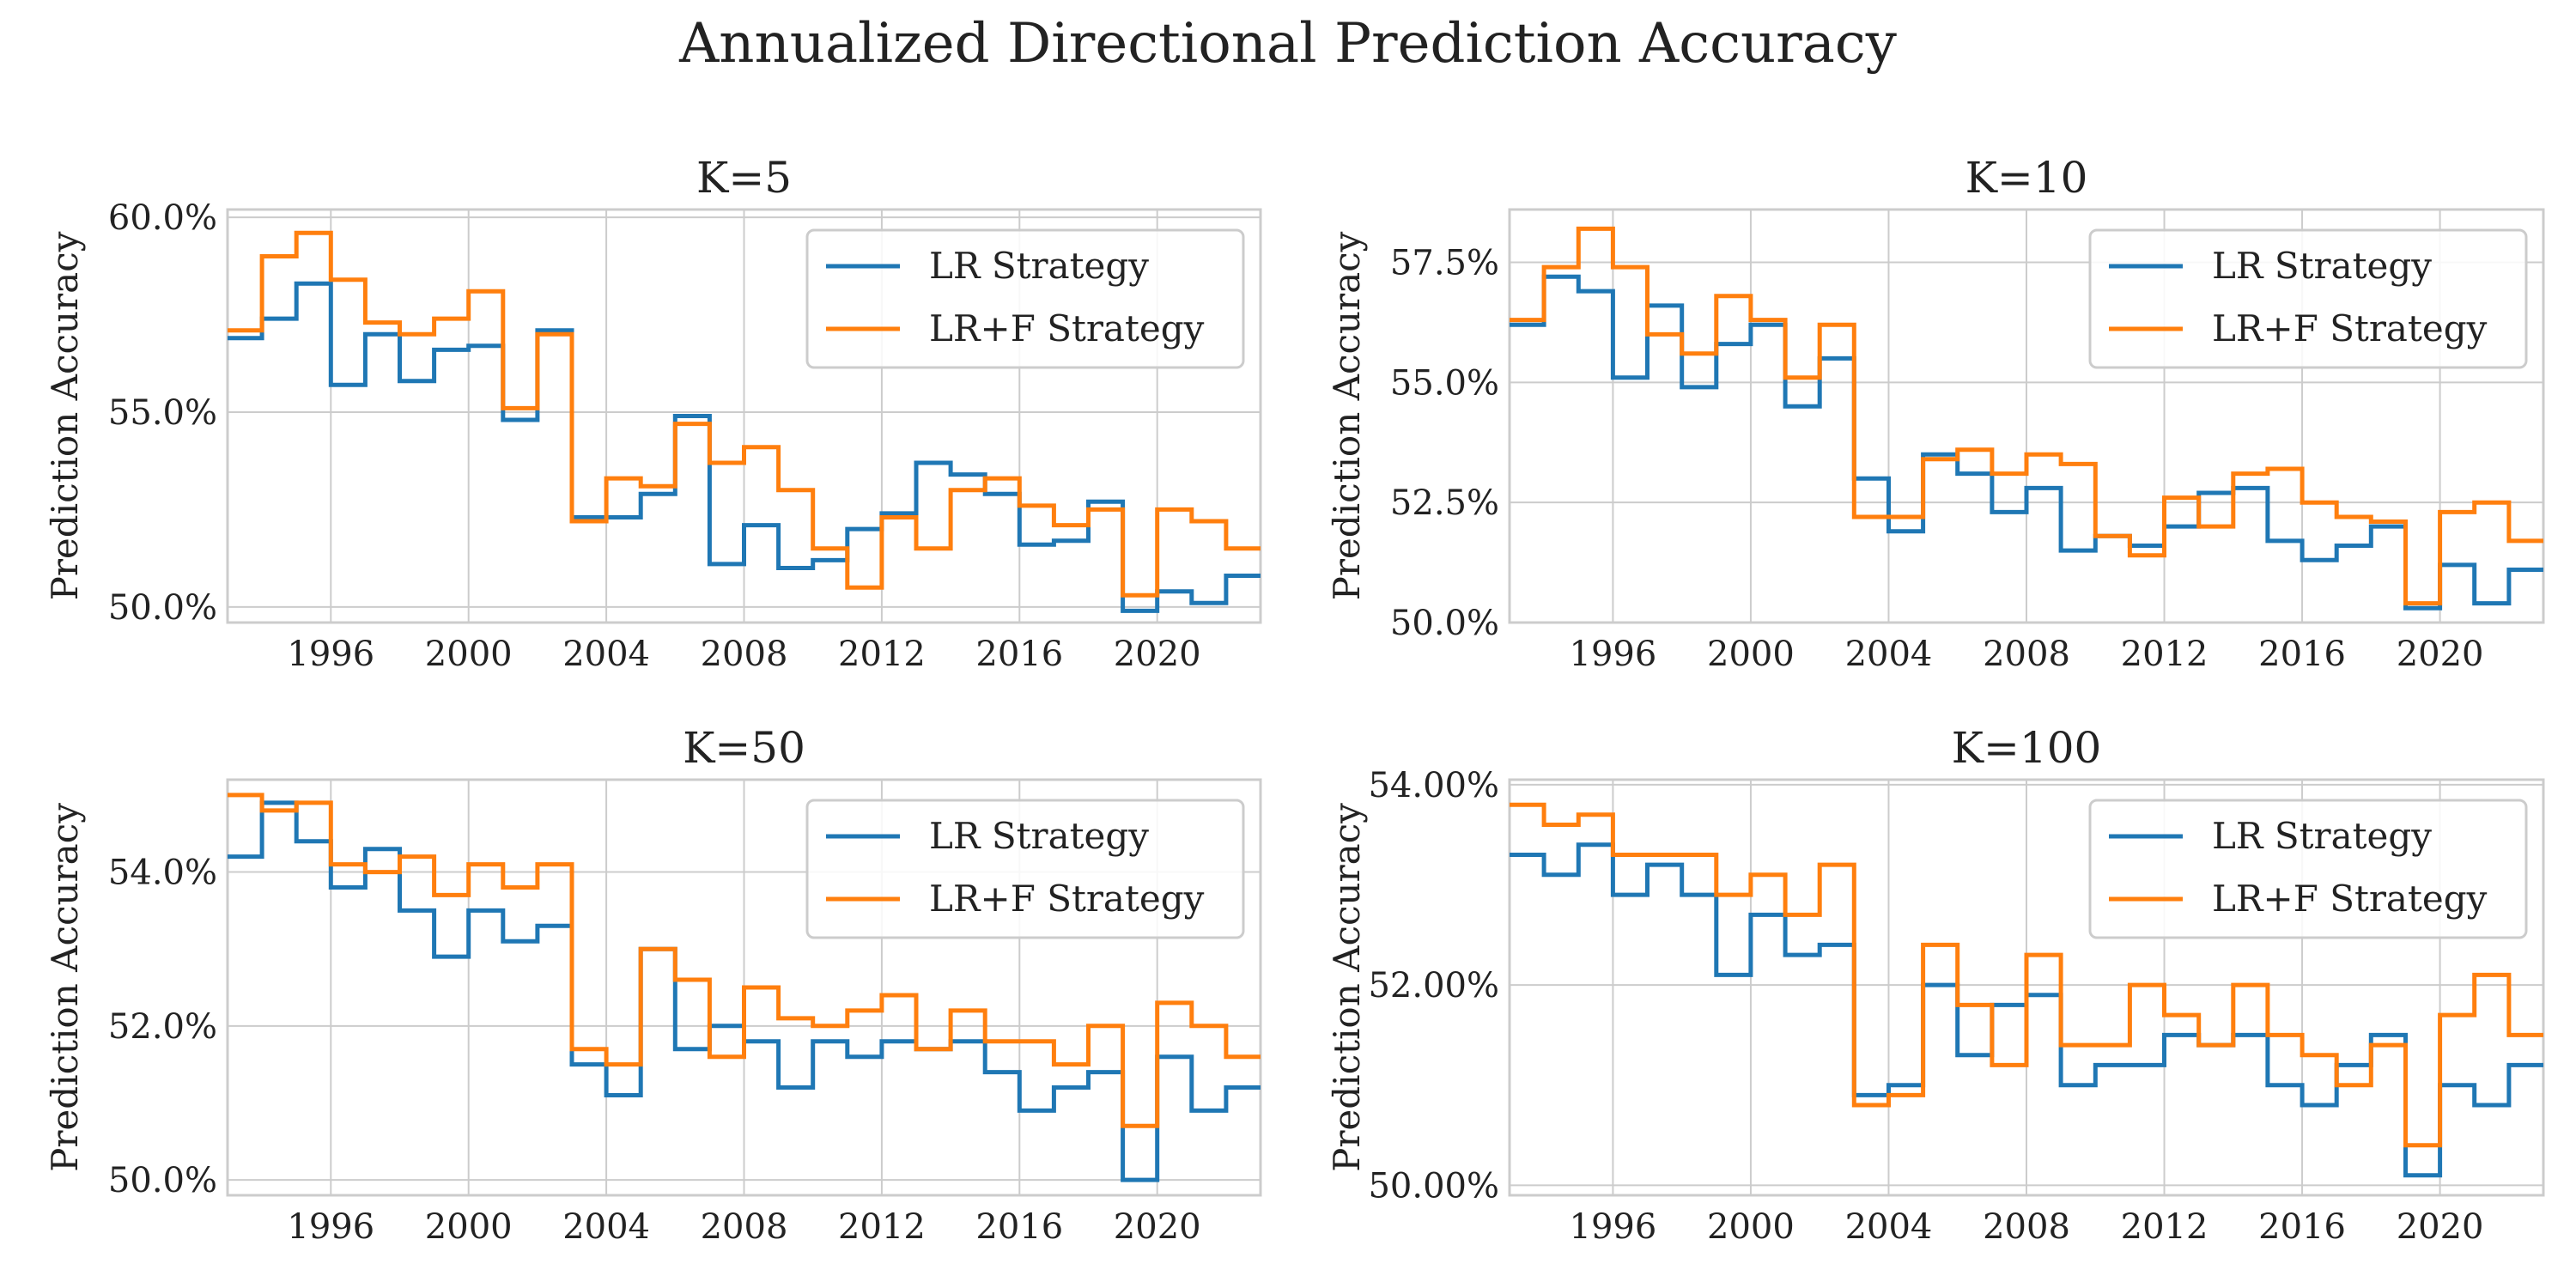 This screenshot has height=1288, width=2576. I want to click on y-tick-label: 52.5%, so click(1444, 503).